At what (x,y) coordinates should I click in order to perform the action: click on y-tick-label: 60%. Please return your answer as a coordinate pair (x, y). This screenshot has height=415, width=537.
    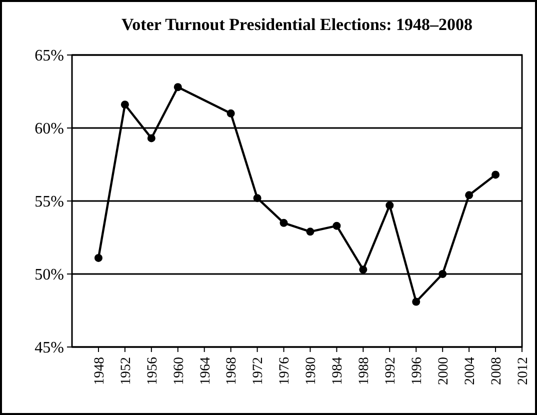
    Looking at the image, I should click on (49, 129).